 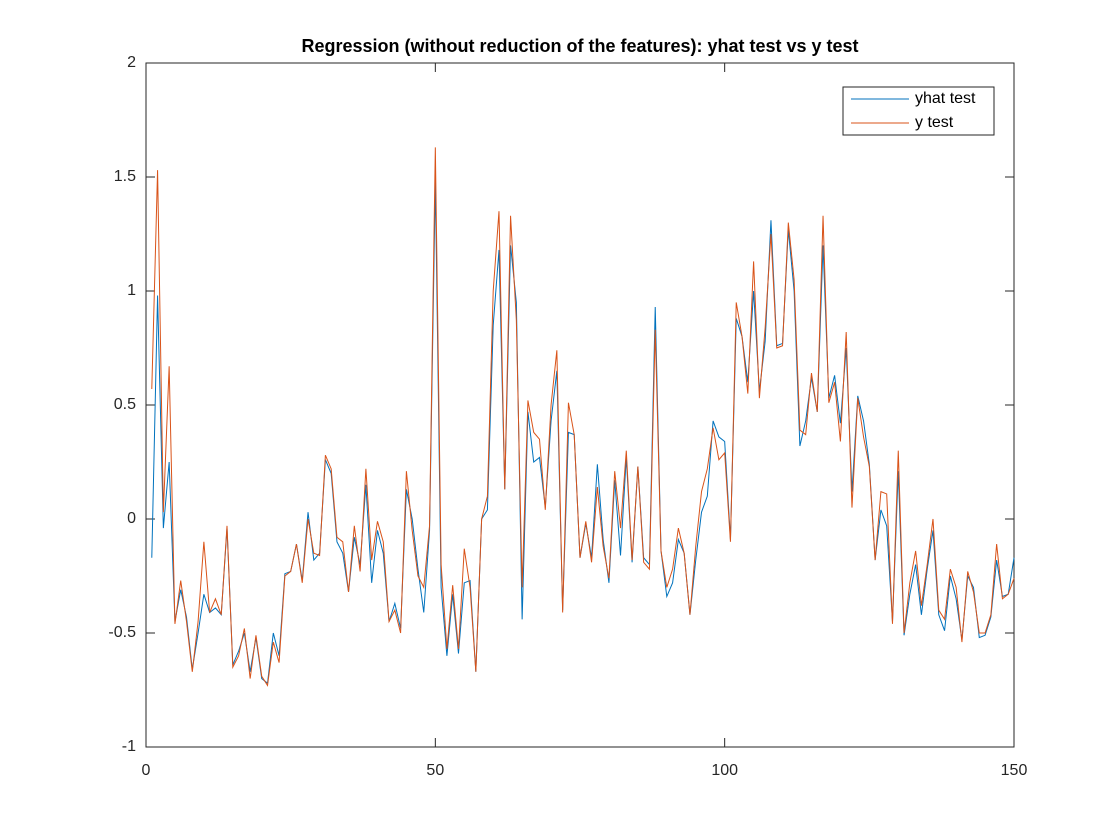 What do you see at coordinates (918, 111) in the screenshot?
I see `legend-box` at bounding box center [918, 111].